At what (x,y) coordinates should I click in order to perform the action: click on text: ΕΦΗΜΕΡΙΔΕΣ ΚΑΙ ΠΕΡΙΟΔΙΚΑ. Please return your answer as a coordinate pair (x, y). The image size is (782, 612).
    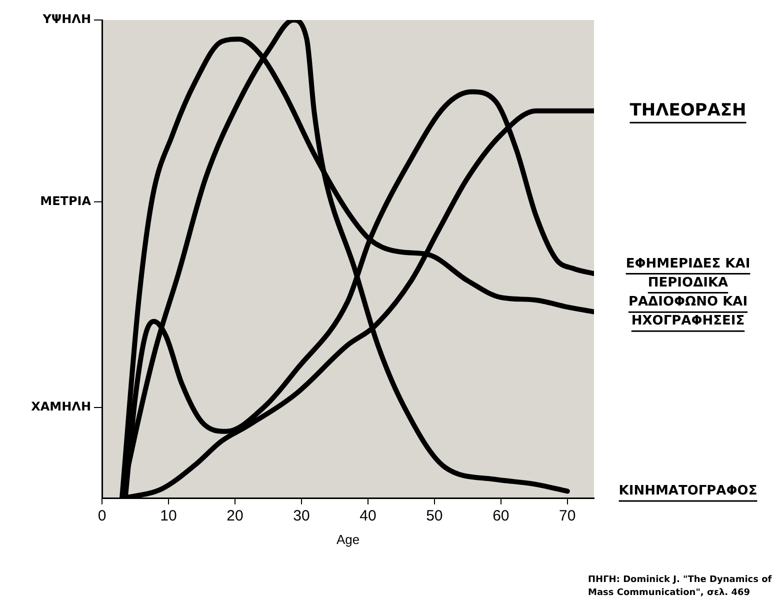
    Looking at the image, I should click on (688, 273).